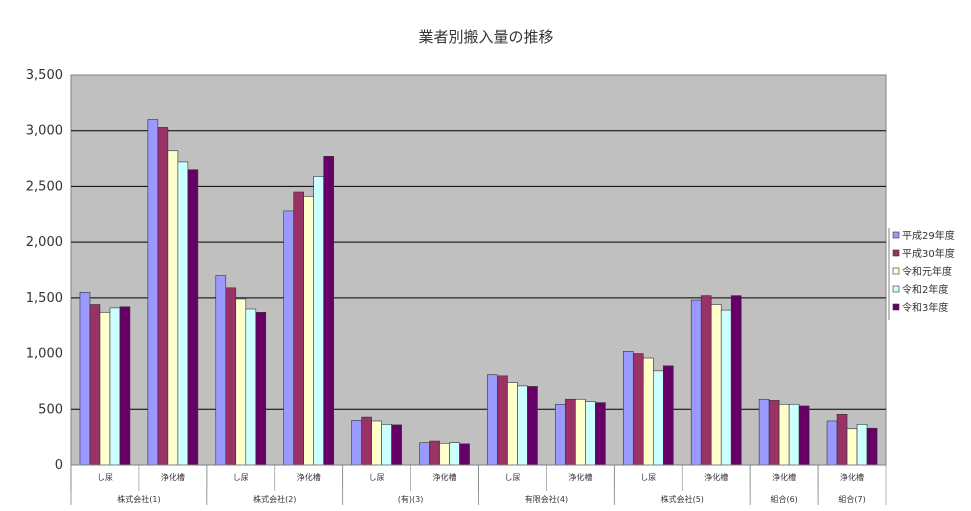  I want to click on legend-label: 平成30年度, so click(928, 253).